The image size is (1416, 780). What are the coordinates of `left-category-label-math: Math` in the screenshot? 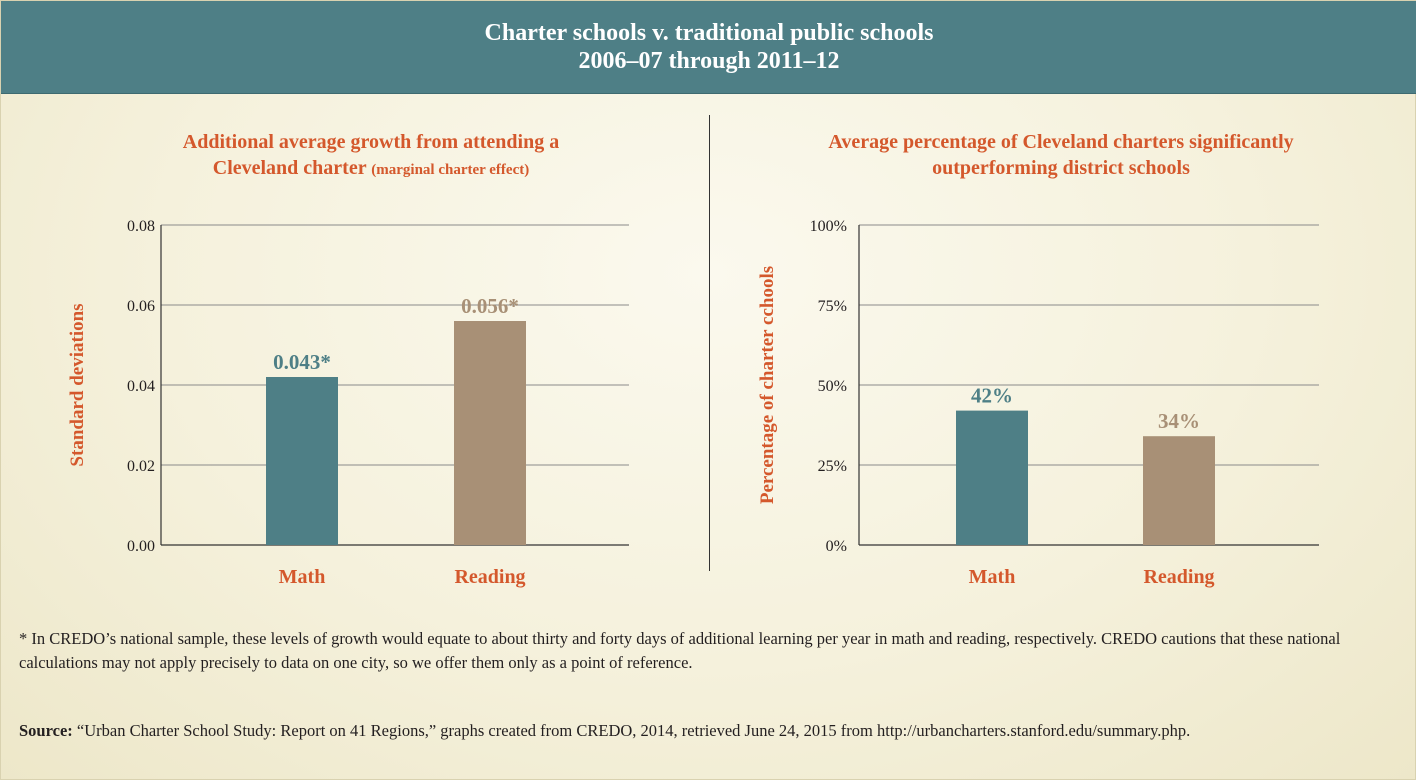 It's located at (302, 577).